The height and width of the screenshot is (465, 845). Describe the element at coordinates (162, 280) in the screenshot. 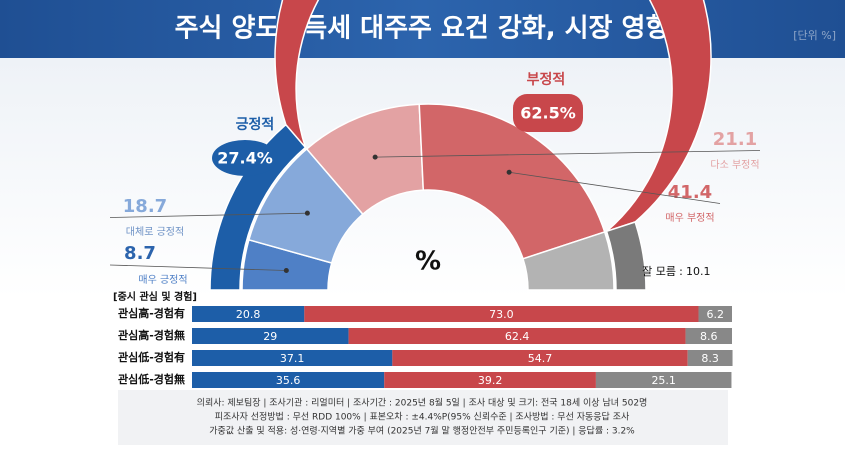

I see `inner-category: 매우 긍정적` at that location.